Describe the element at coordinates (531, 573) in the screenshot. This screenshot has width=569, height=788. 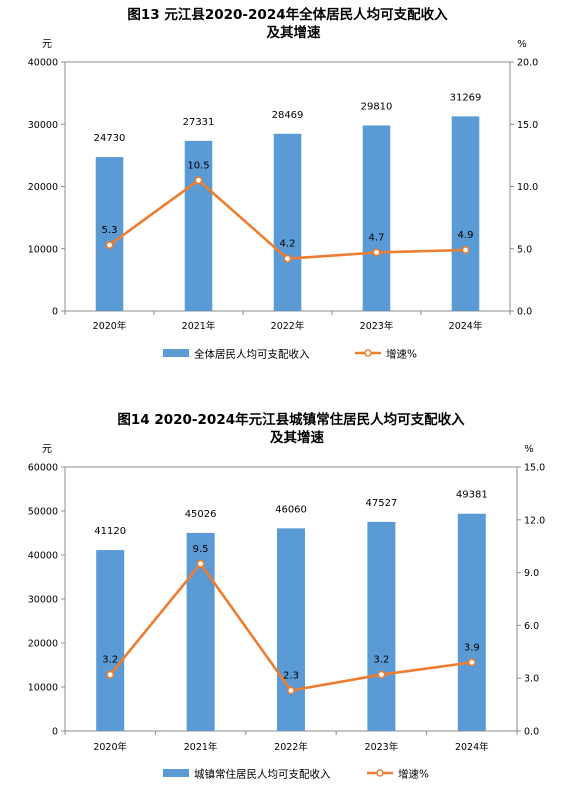
I see `right-tick-label: 9.0` at that location.